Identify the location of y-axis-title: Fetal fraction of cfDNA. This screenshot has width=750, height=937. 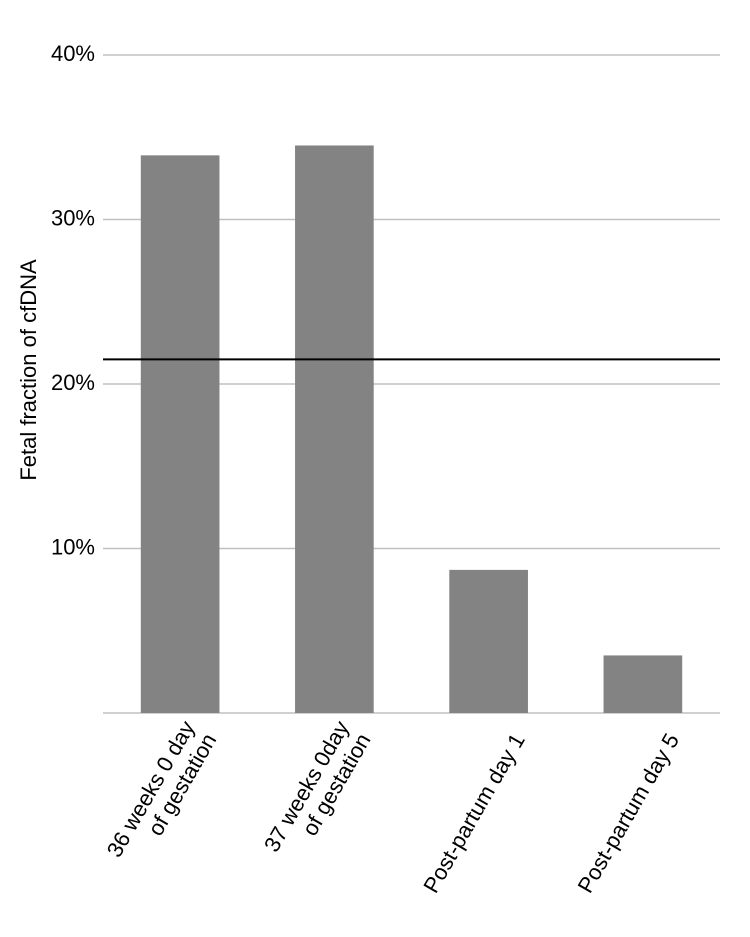
(28, 370).